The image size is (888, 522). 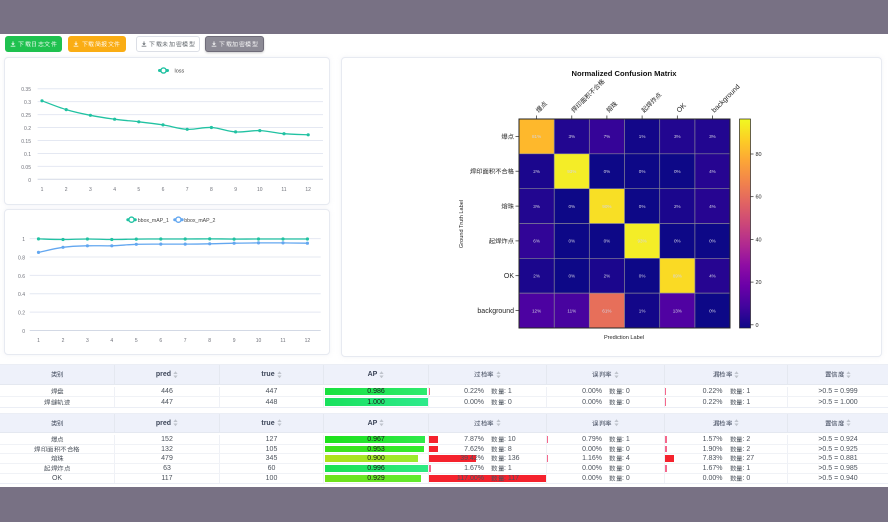 I want to click on svg-text: 90%, so click(x=606, y=206).